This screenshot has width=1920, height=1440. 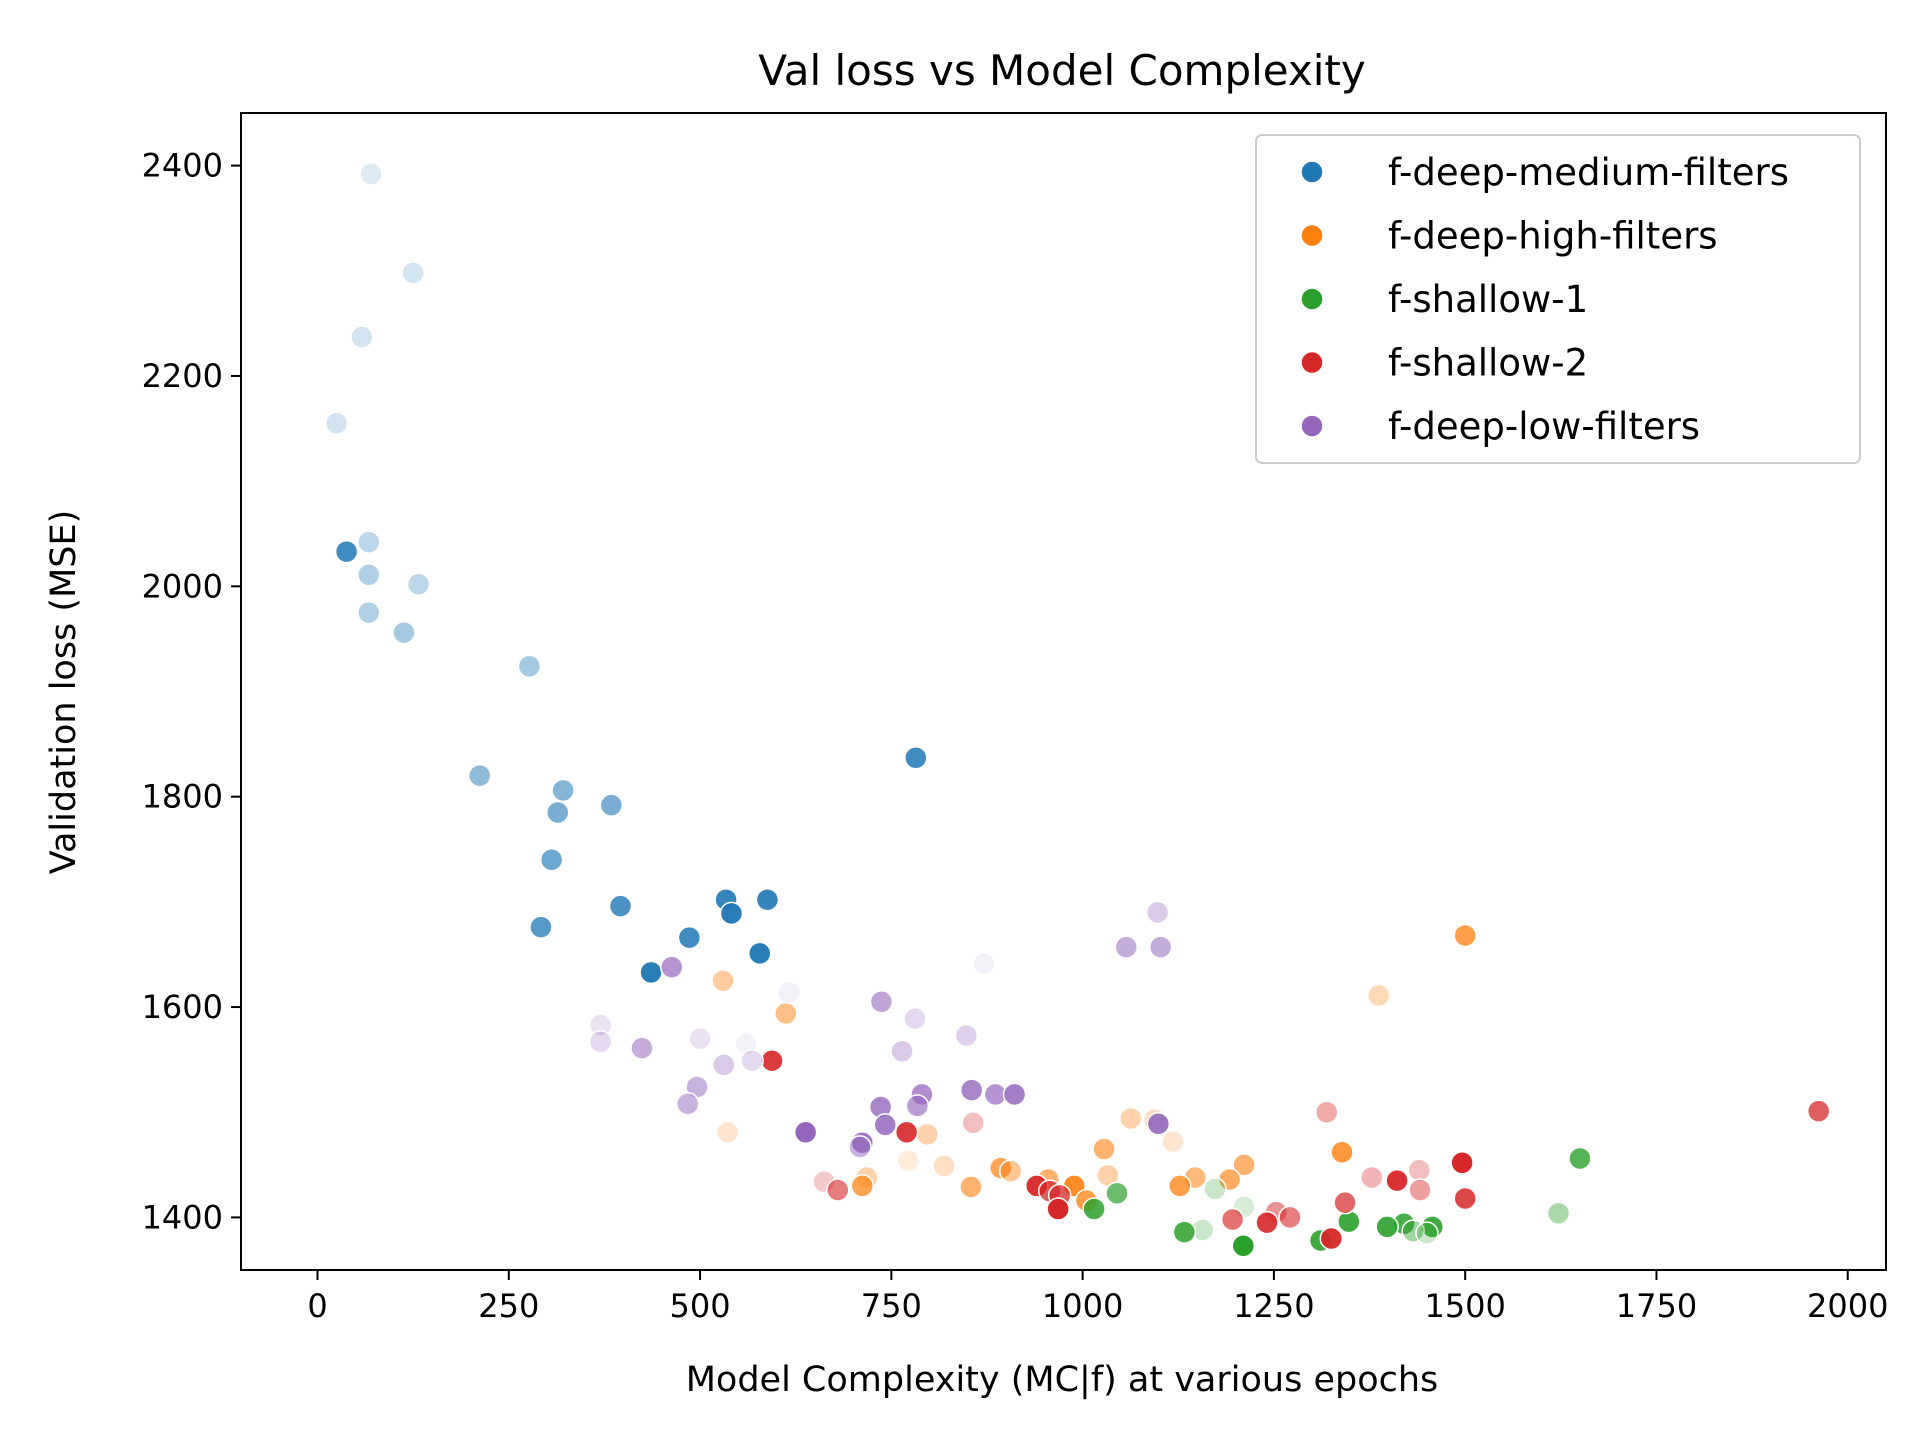 What do you see at coordinates (1061, 70) in the screenshot?
I see `chart-title: Val loss vs Model Complexity` at bounding box center [1061, 70].